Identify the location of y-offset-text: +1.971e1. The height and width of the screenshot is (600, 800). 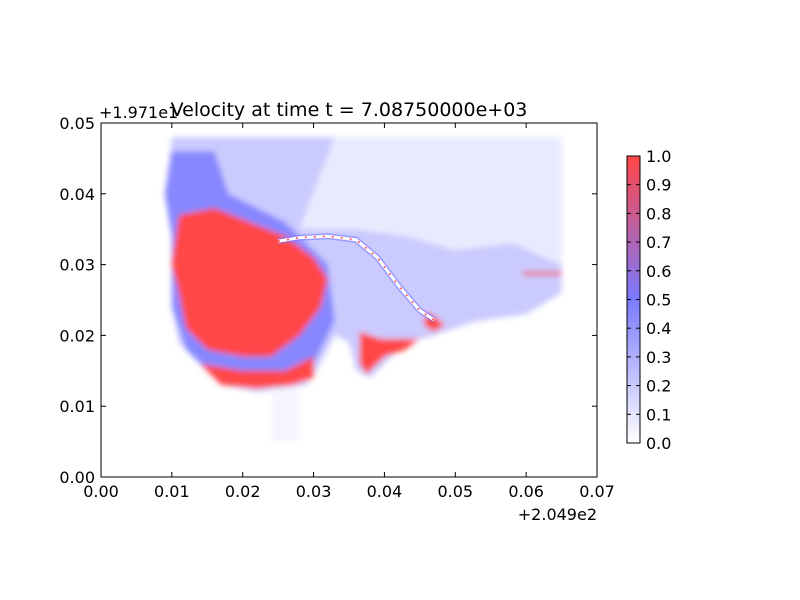
(138, 112).